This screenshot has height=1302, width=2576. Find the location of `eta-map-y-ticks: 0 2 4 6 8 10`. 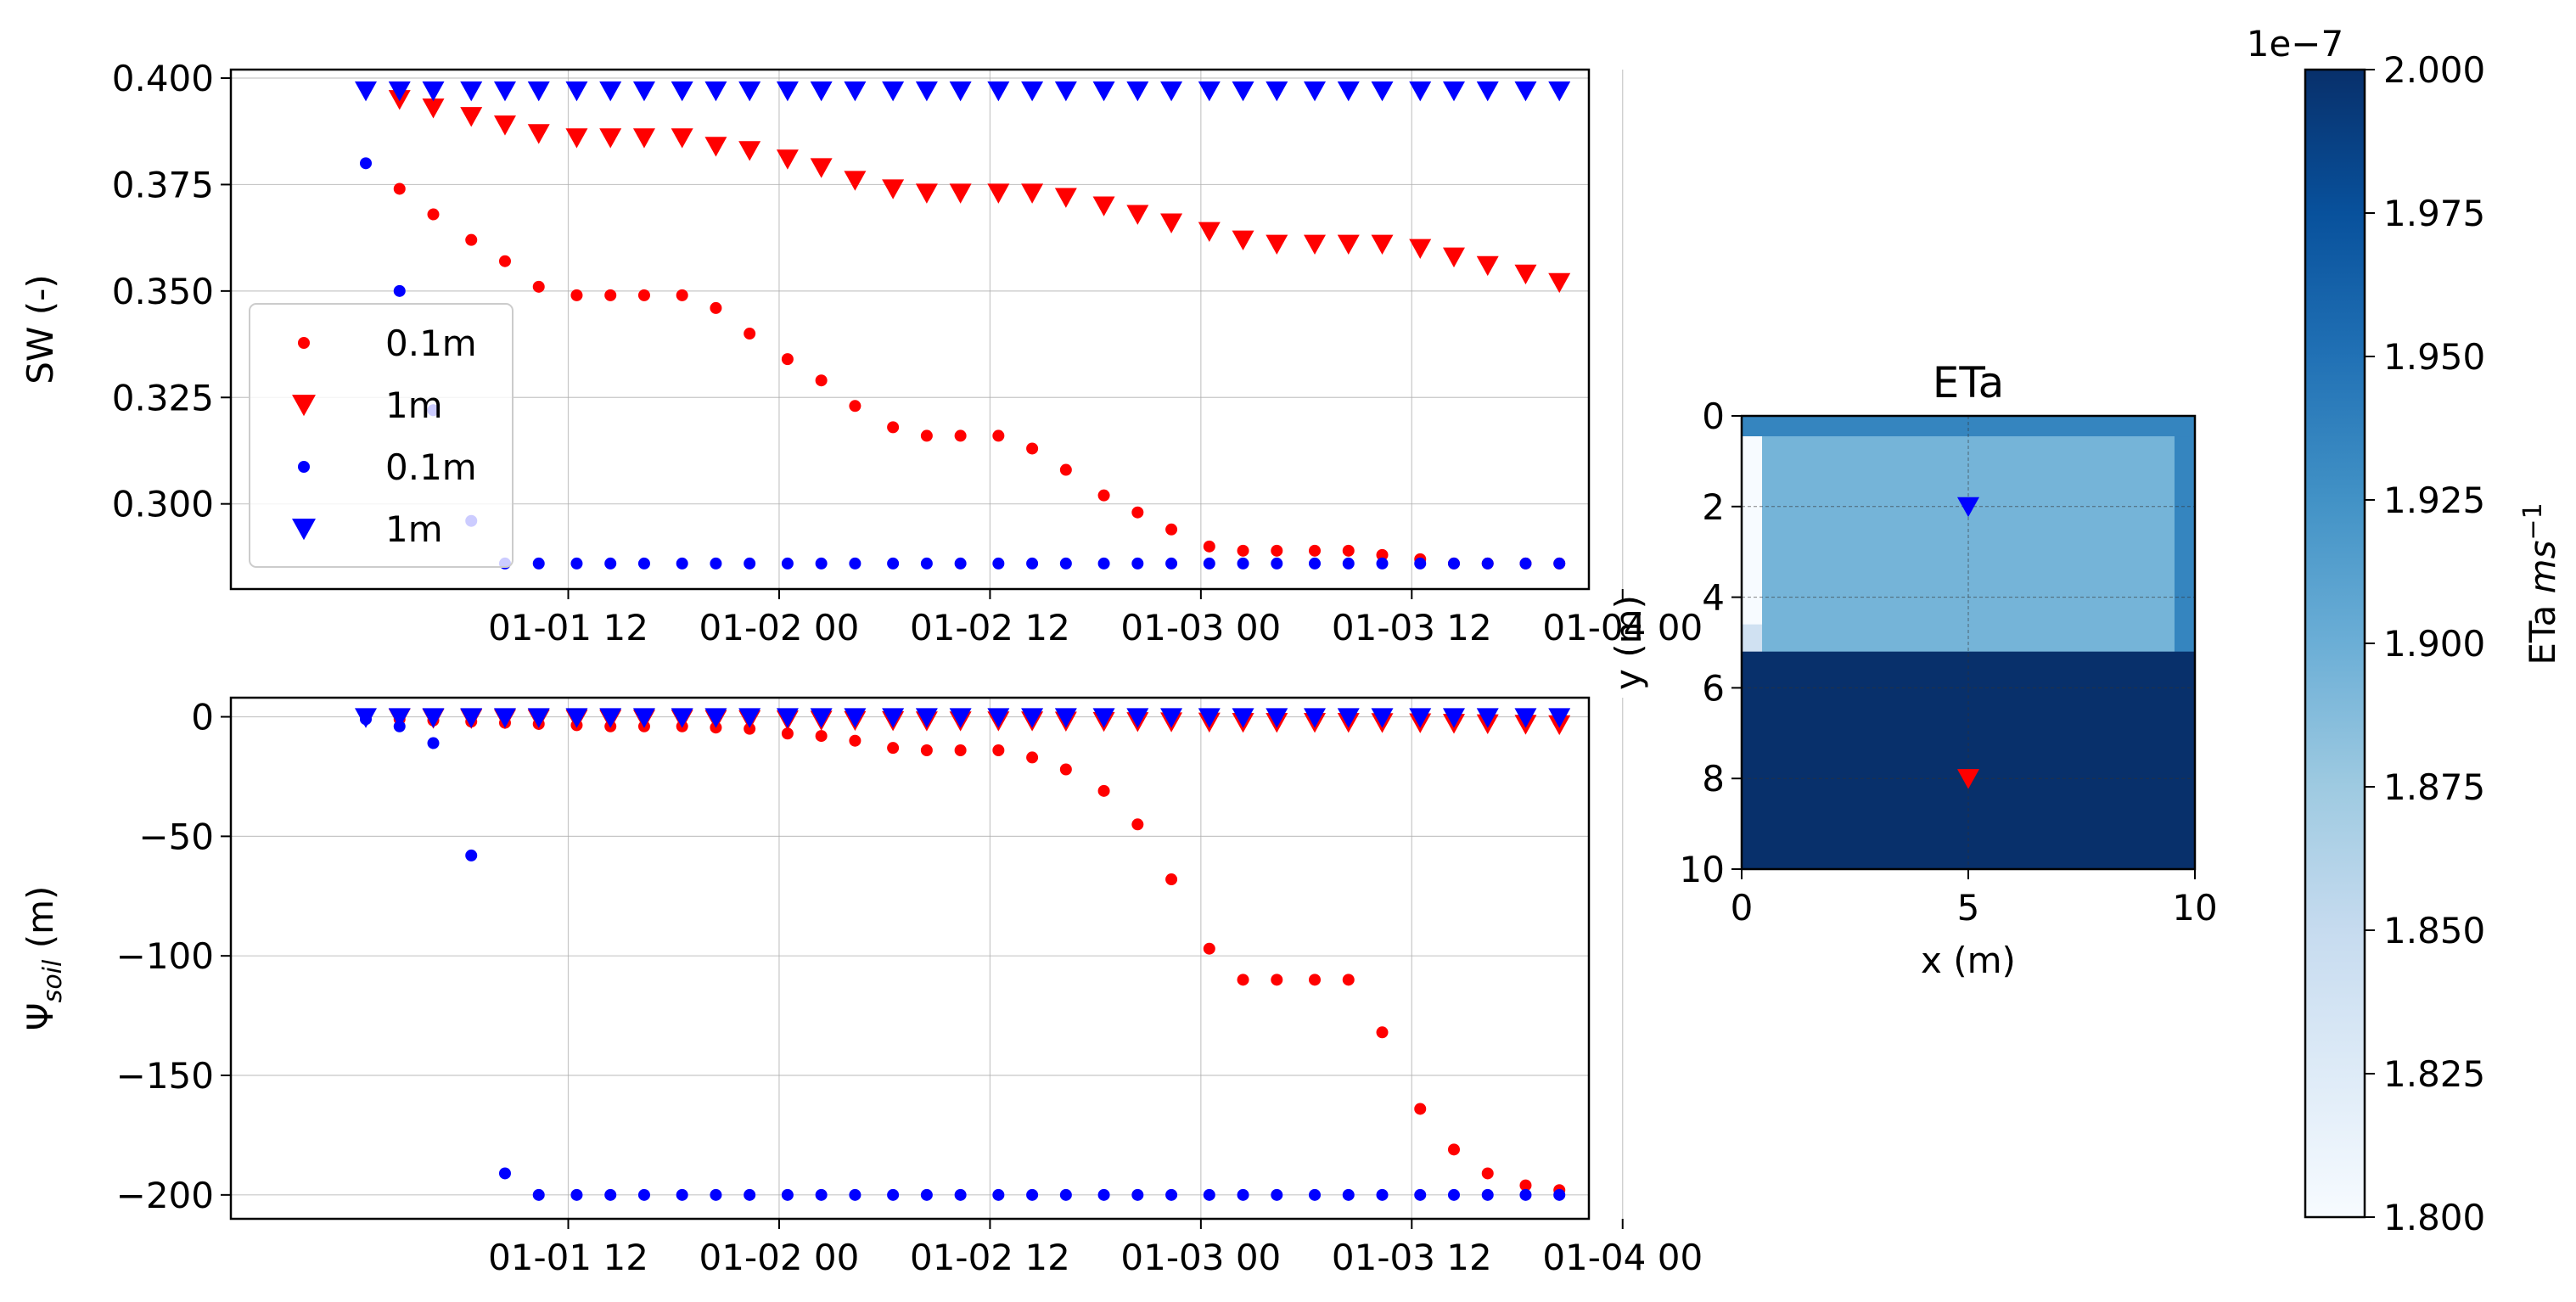

eta-map-y-ticks: 0 2 4 6 8 10 is located at coordinates (1711, 643).